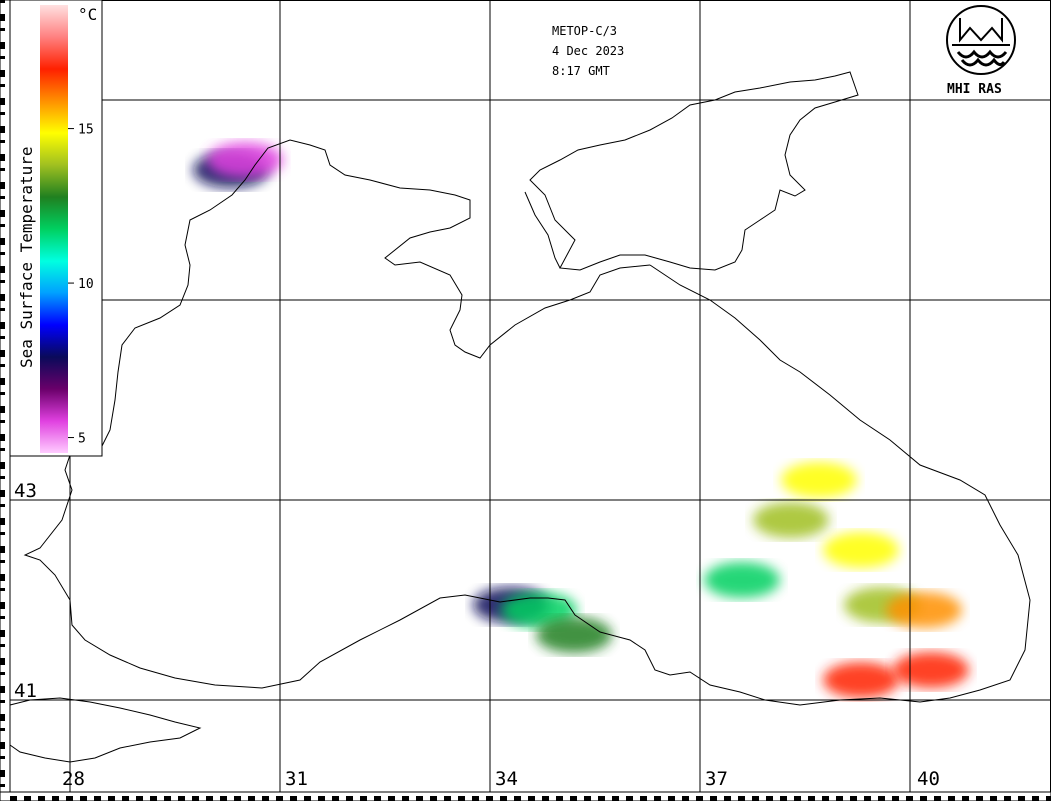 The height and width of the screenshot is (801, 1051). I want to click on colorbar: Sea Surface Temperature °C 15 10 5, so click(56, 228).